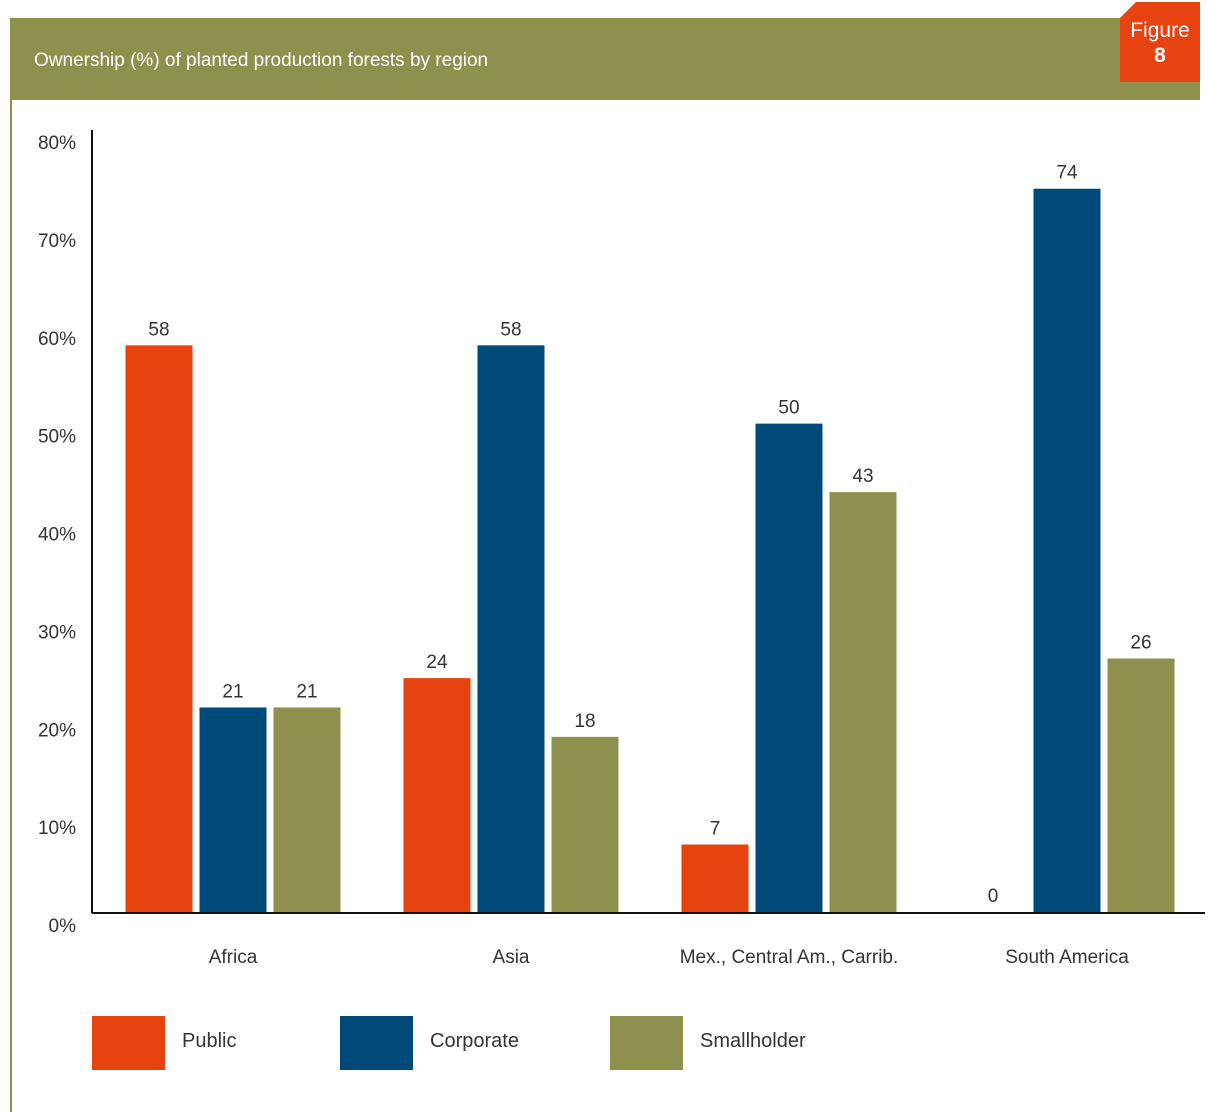 The width and height of the screenshot is (1209, 1112). I want to click on y-axis-ticks: 0% 10% 20% 30% 40% 50% 60% 70% 80%, so click(57, 535).